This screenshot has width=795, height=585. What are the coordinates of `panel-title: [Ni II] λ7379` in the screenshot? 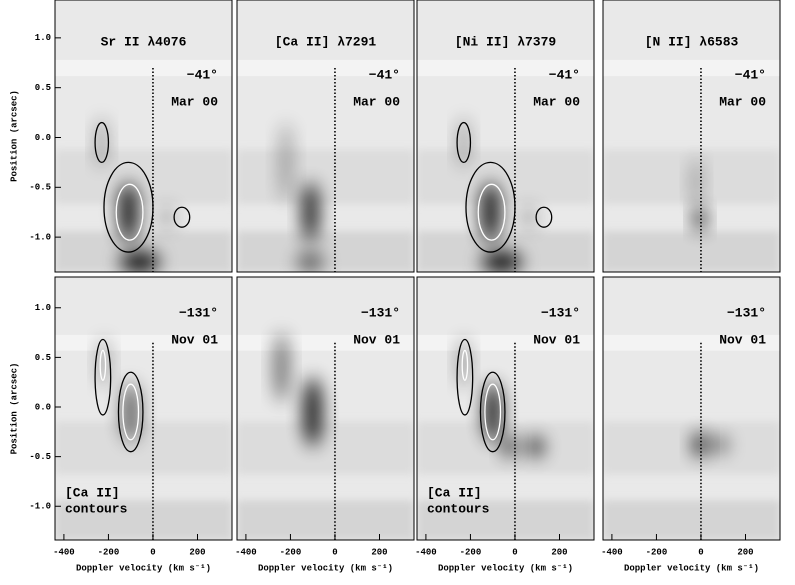 It's located at (506, 41).